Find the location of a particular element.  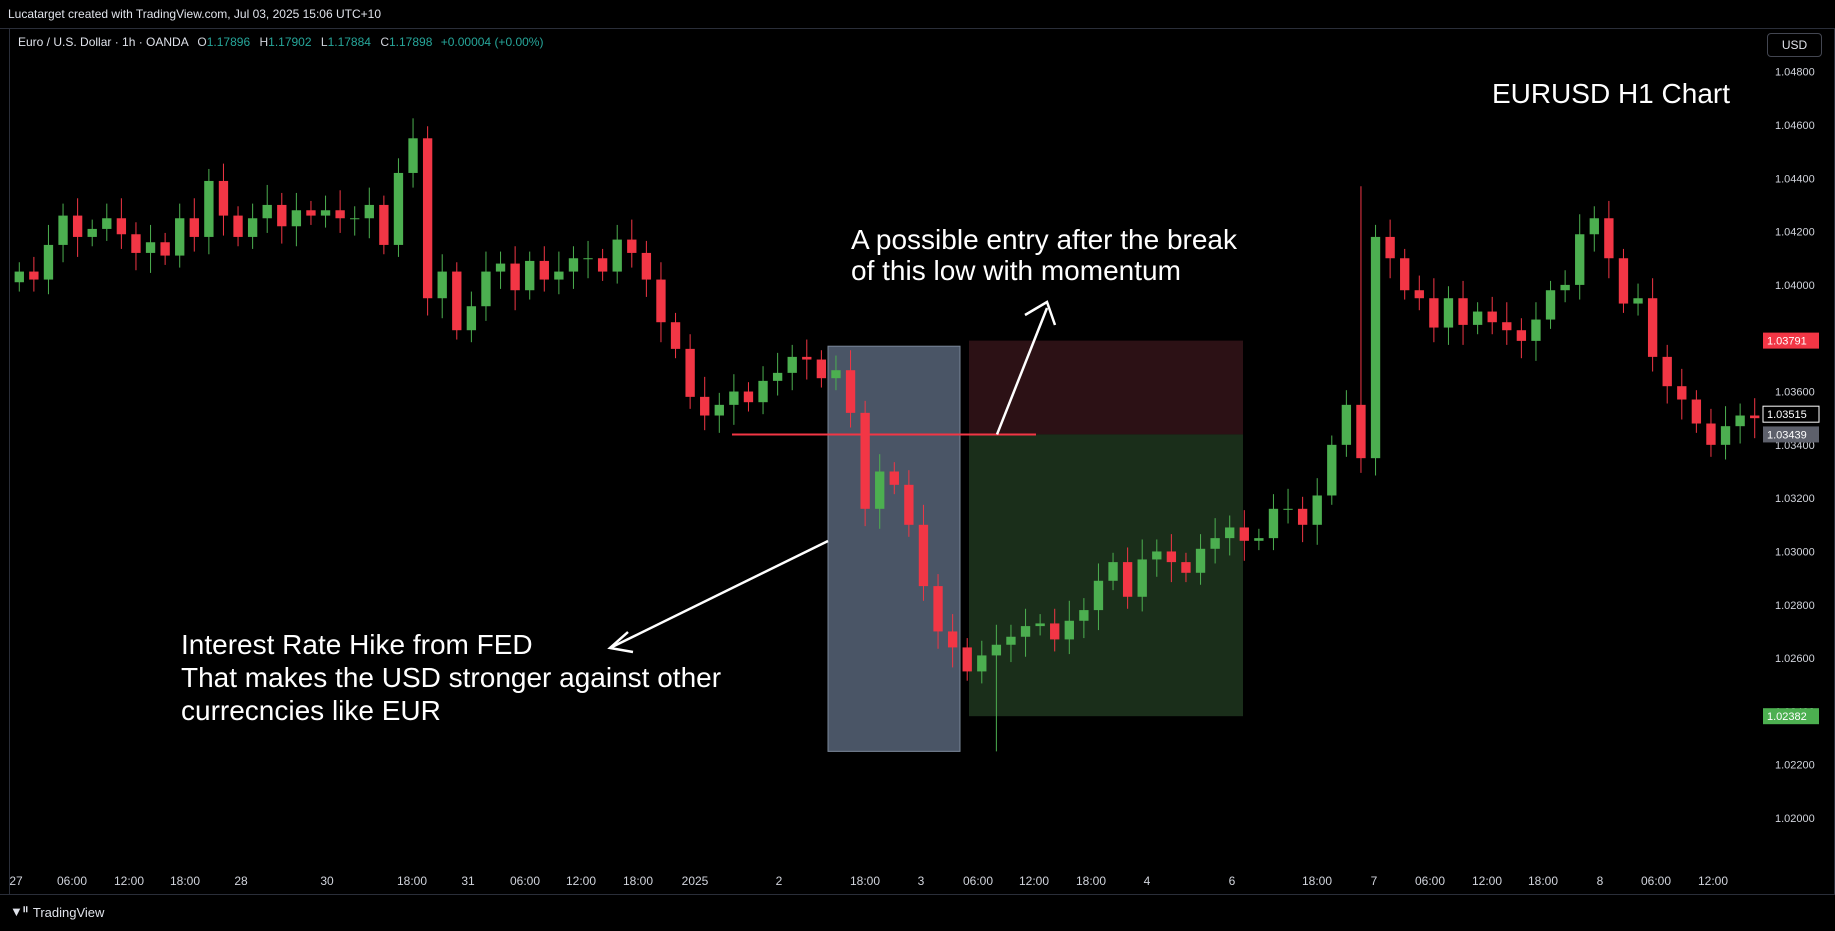

close-label: C is located at coordinates (384, 42).